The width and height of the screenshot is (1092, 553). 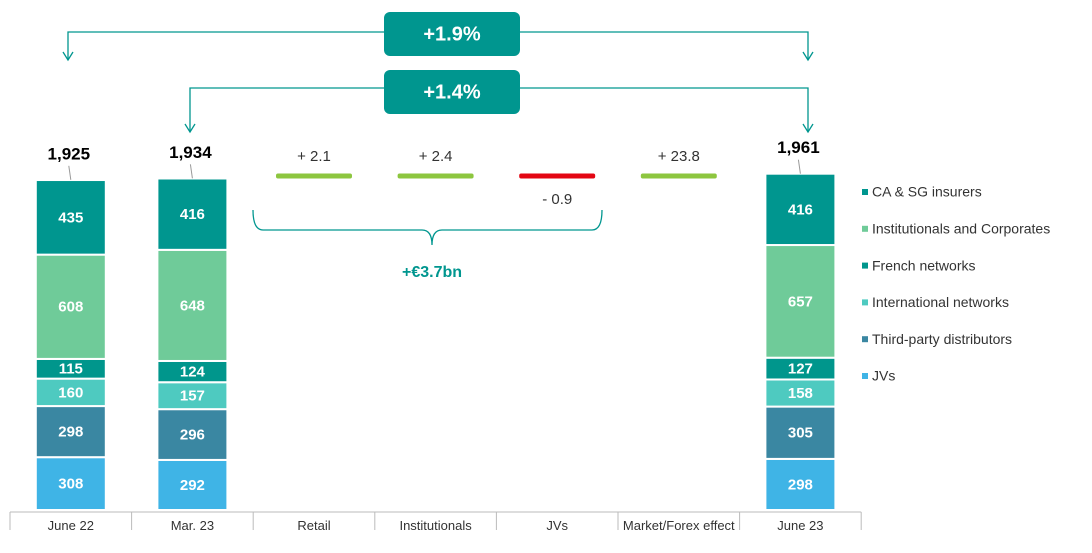 What do you see at coordinates (192, 485) in the screenshot?
I see `segment-label: 292` at bounding box center [192, 485].